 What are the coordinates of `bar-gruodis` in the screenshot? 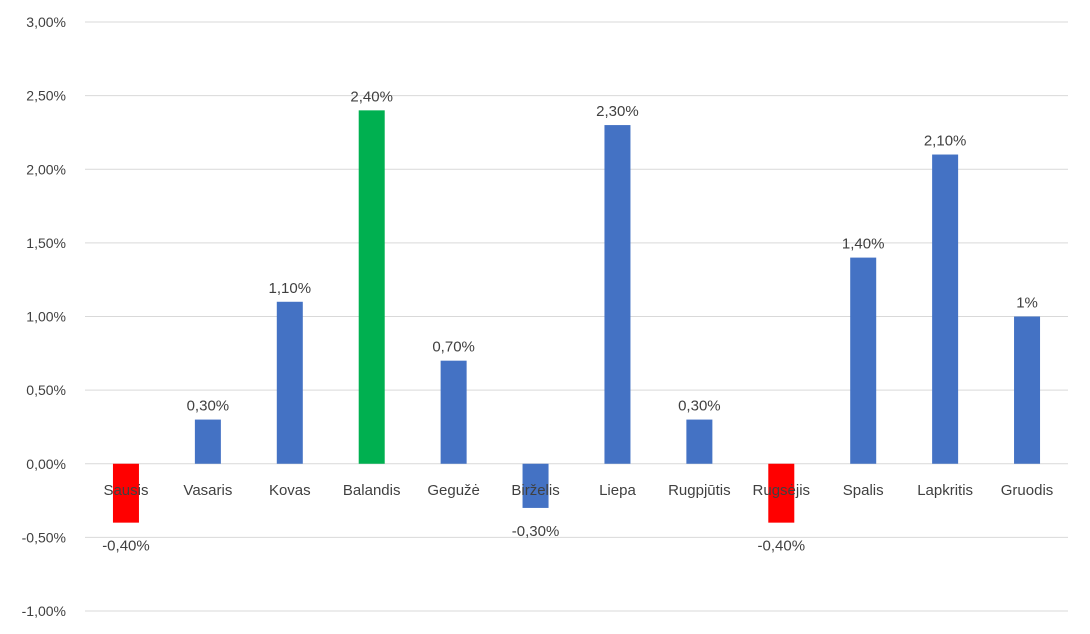 It's located at (1027, 390).